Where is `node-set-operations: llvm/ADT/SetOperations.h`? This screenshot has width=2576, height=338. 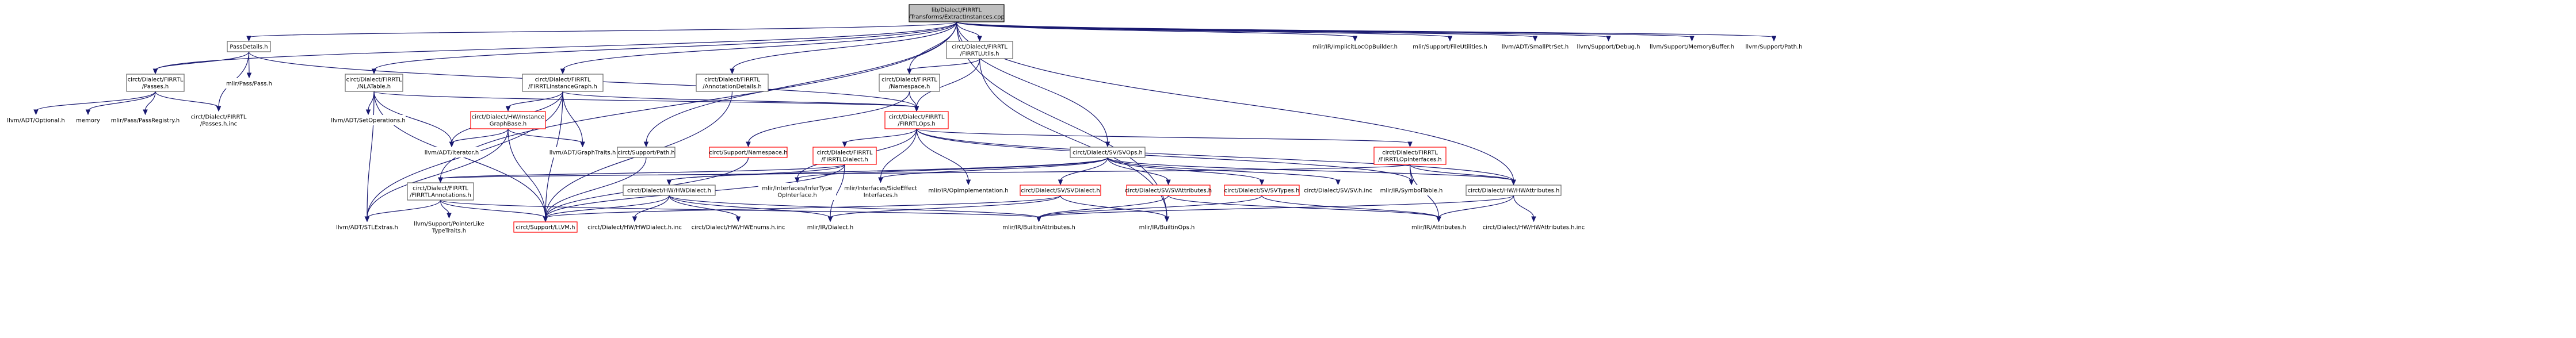
node-set-operations: llvm/ADT/SetOperations.h is located at coordinates (368, 120).